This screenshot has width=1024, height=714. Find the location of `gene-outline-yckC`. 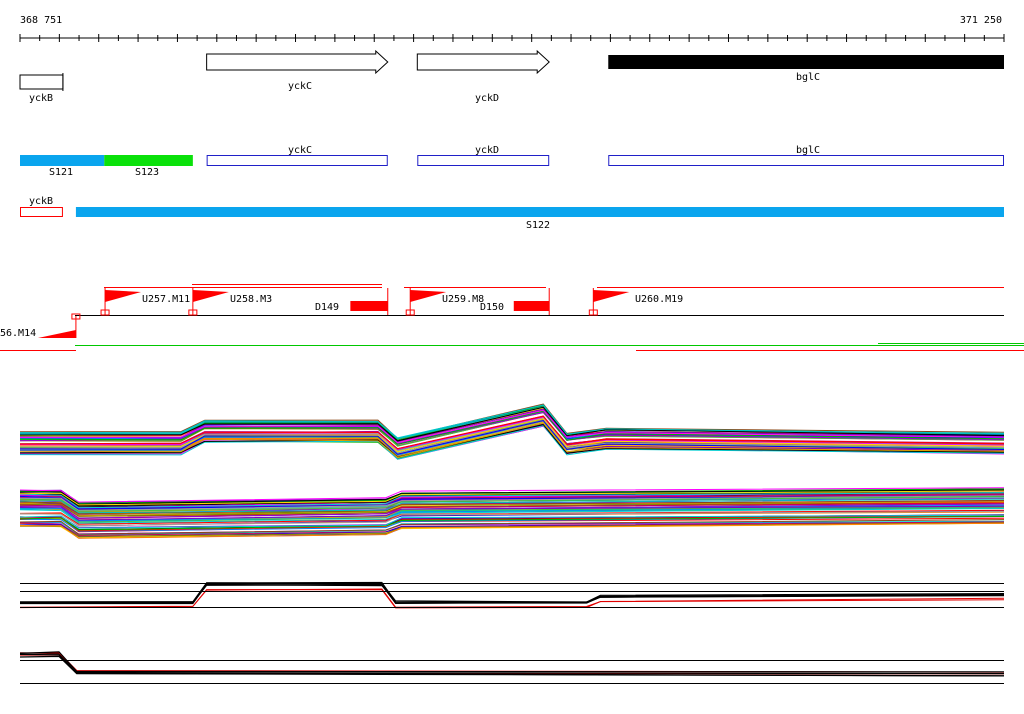

gene-outline-yckC is located at coordinates (297, 160).